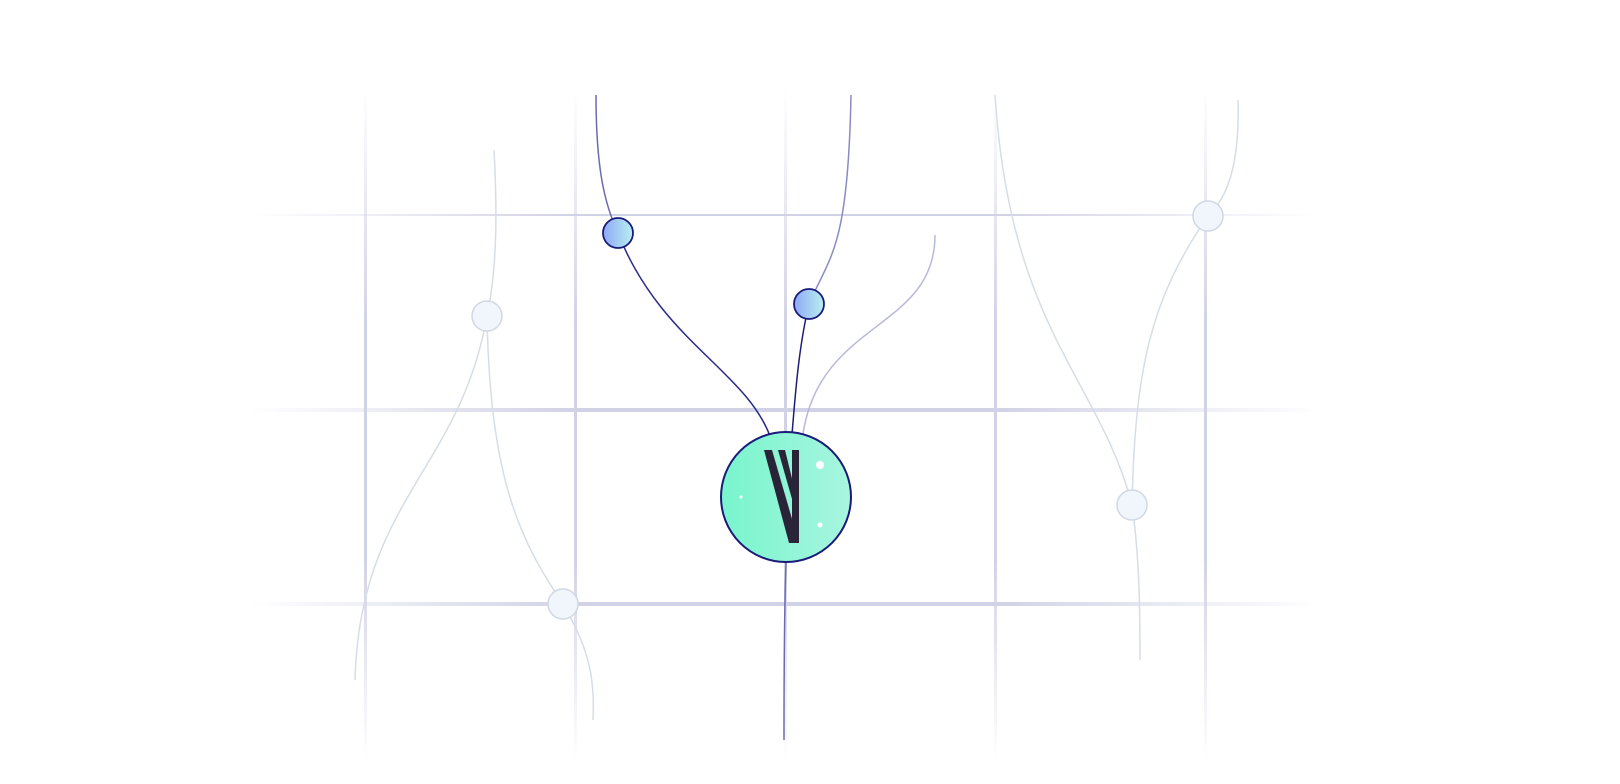 This screenshot has height=784, width=1620. I want to click on sparkle-dots, so click(781, 494).